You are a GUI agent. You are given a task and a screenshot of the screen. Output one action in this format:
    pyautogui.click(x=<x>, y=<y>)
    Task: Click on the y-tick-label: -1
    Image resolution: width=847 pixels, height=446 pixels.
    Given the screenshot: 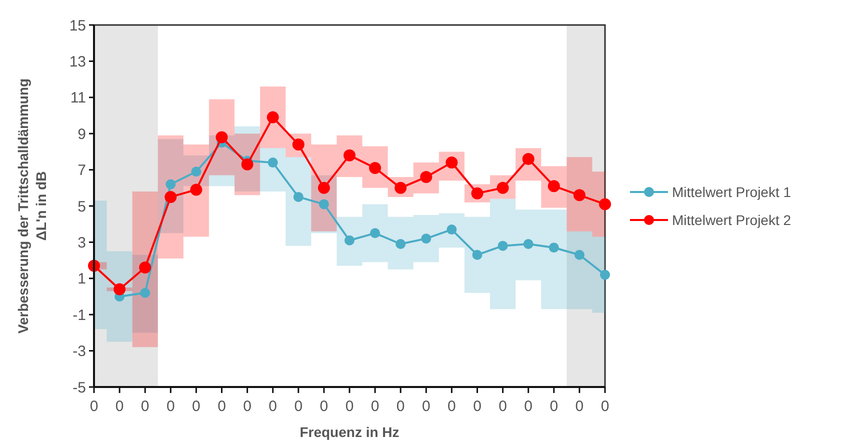 What is the action you would take?
    pyautogui.click(x=79, y=315)
    